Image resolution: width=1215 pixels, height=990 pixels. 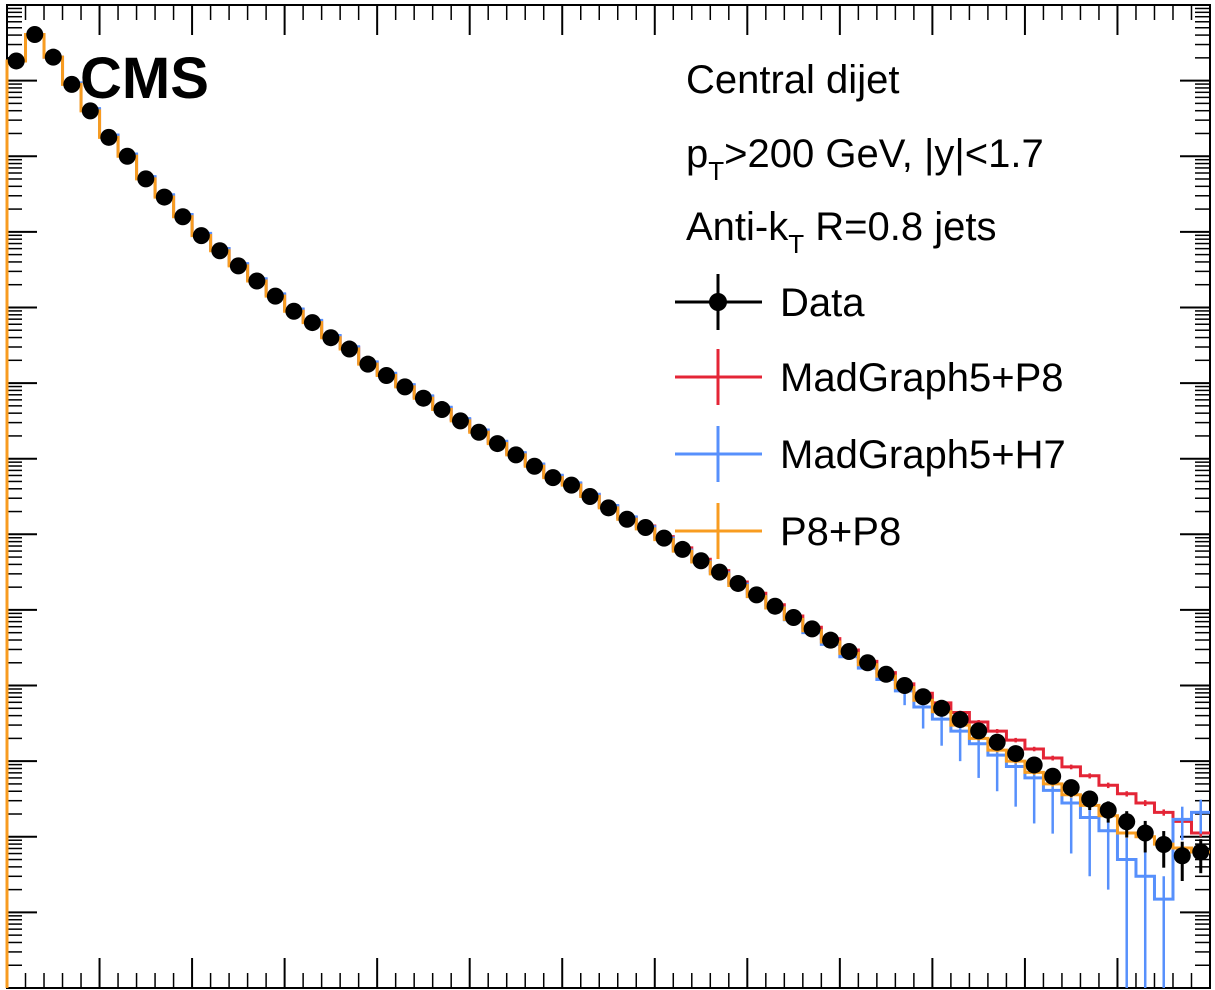 I want to click on legend-label: MadGraph5+H7, so click(x=923, y=455).